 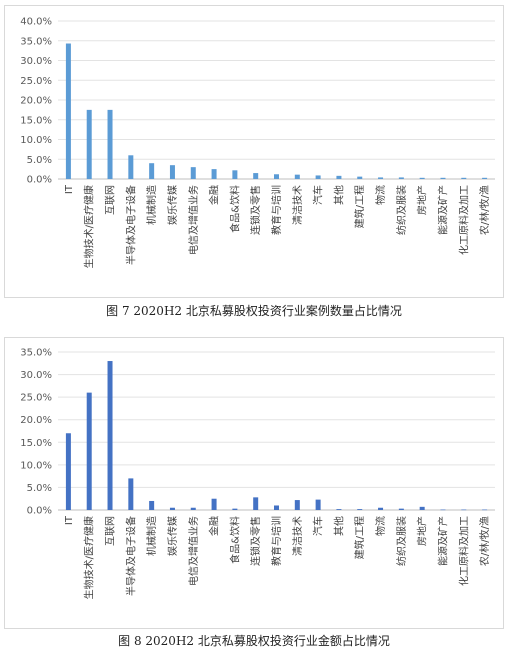 I want to click on figure-caption-2: 图 8 2020H2 北京私募股权投资行业金额占比情况, so click(x=254, y=641).